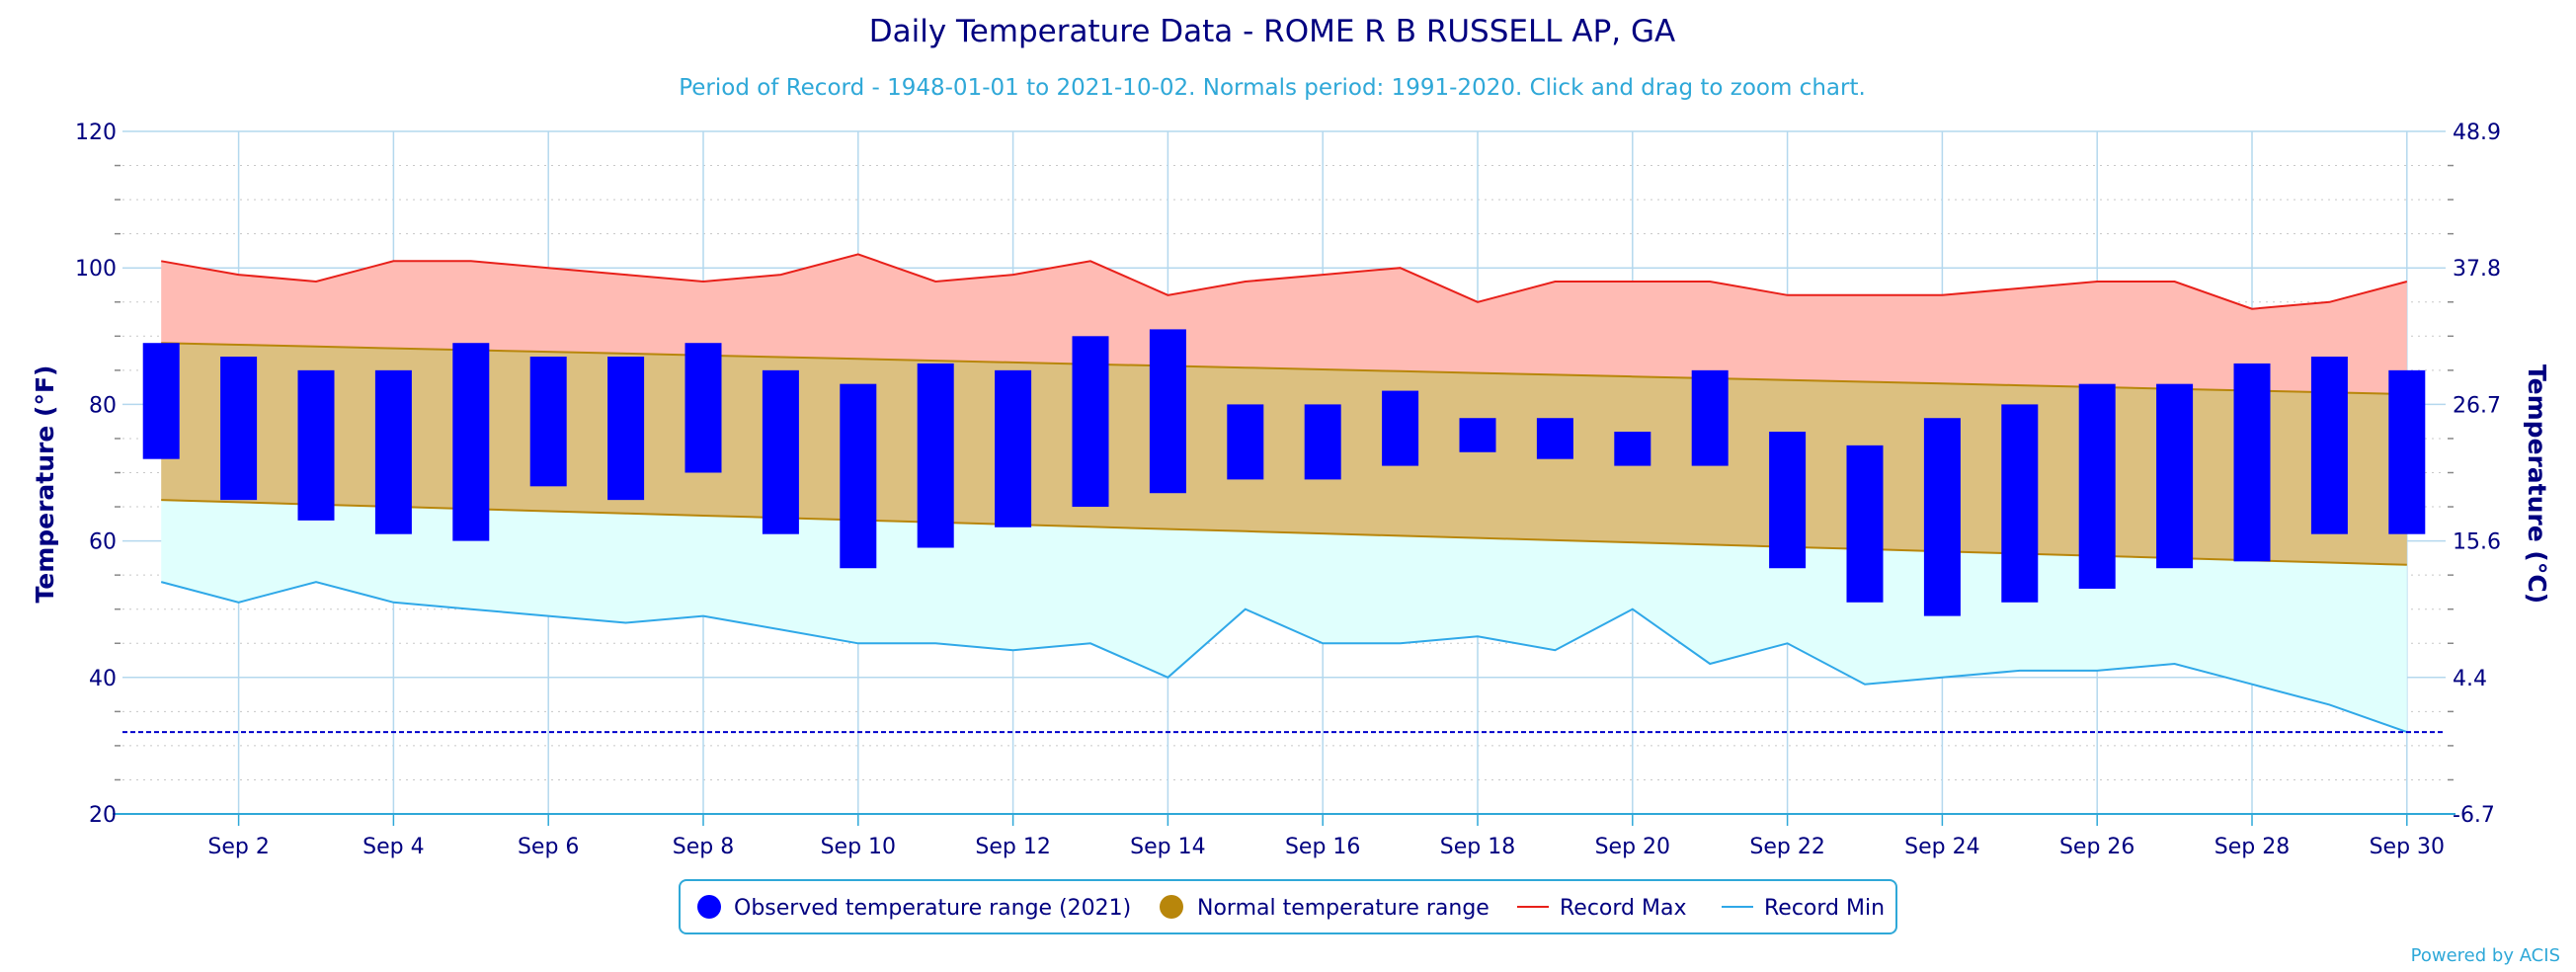 The width and height of the screenshot is (2576, 972). What do you see at coordinates (96, 270) in the screenshot?
I see `y-tick-label-left: 100` at bounding box center [96, 270].